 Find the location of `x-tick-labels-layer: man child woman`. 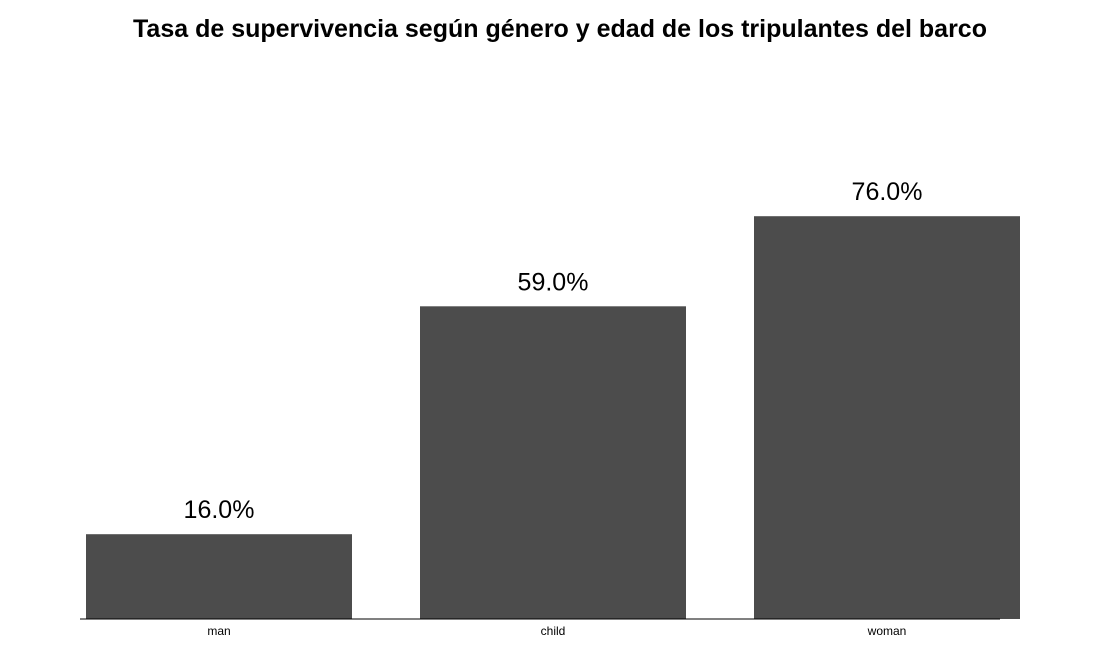

x-tick-labels-layer: man child woman is located at coordinates (556, 631).